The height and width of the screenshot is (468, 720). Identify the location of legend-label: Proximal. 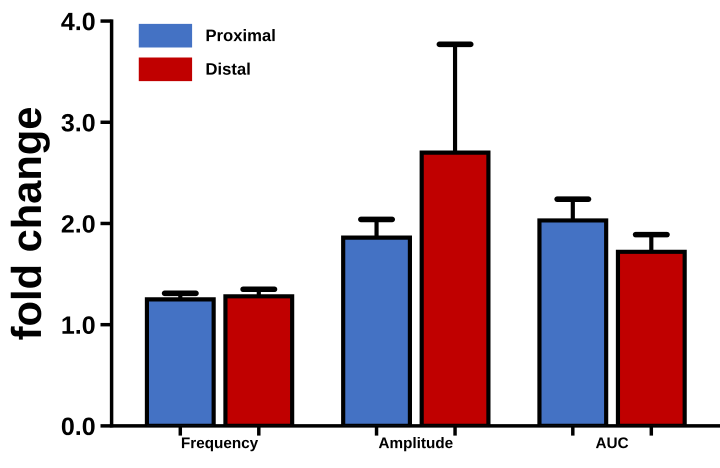
(240, 35).